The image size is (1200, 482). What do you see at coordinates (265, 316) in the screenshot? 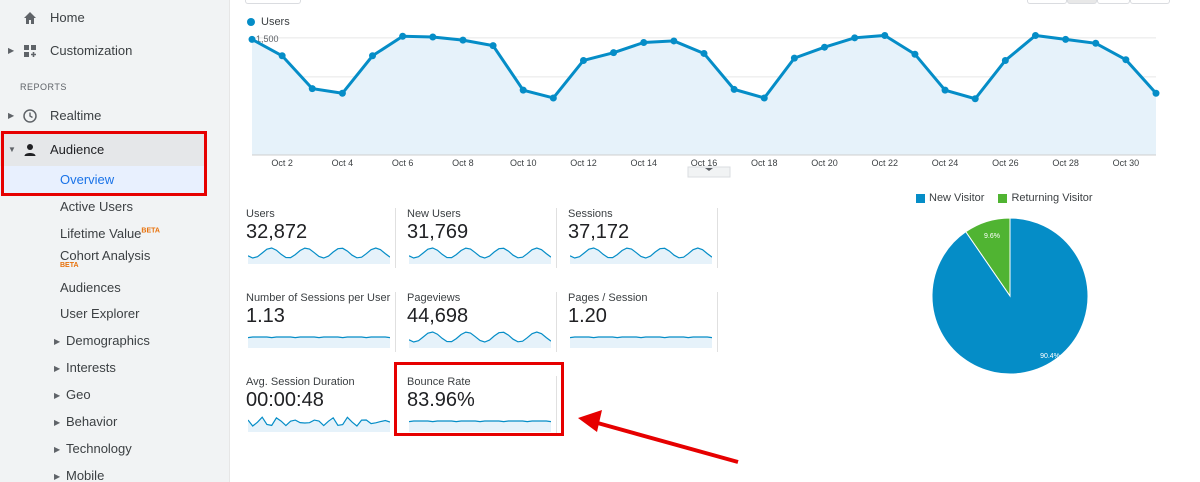
I see `metric-value: 1.13` at bounding box center [265, 316].